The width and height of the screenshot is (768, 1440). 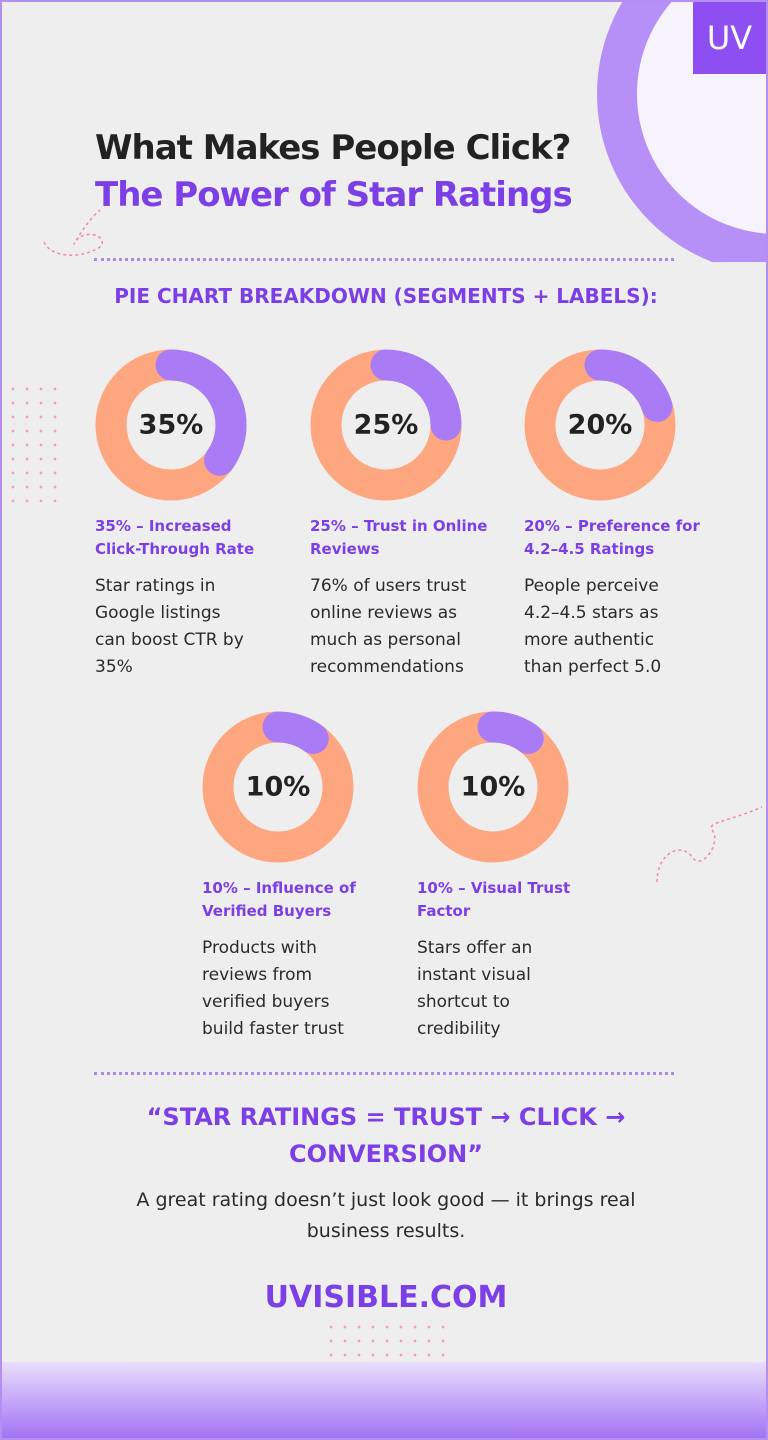 I want to click on caption: 25% – Trust in Online Reviews, so click(x=399, y=537).